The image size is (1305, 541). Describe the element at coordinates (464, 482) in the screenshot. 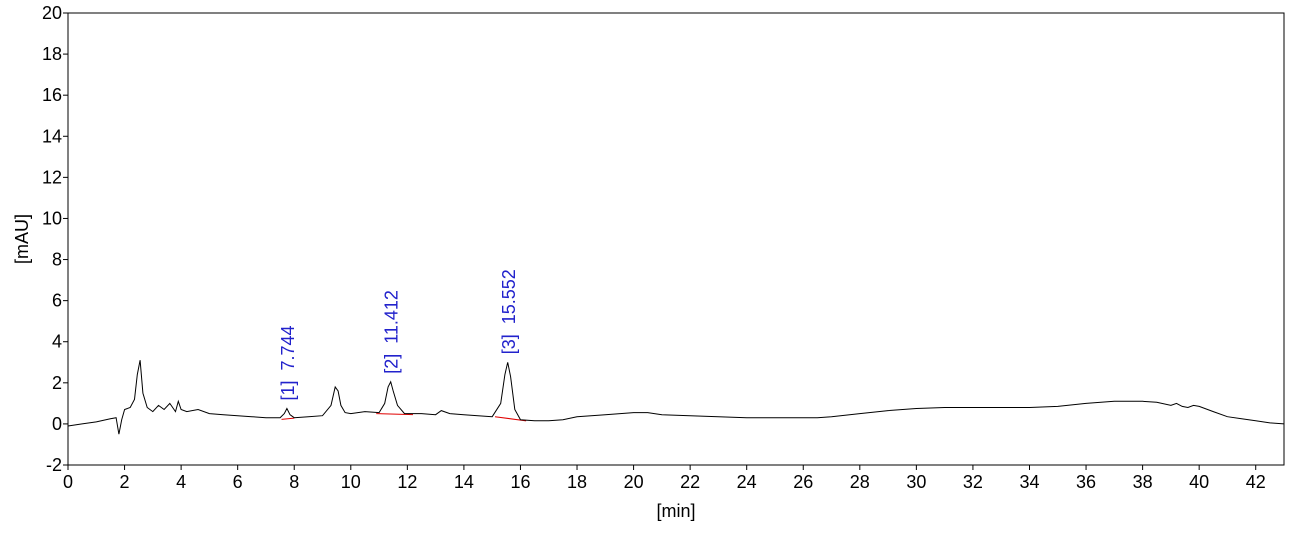

I see `x-tick-label: 14` at that location.